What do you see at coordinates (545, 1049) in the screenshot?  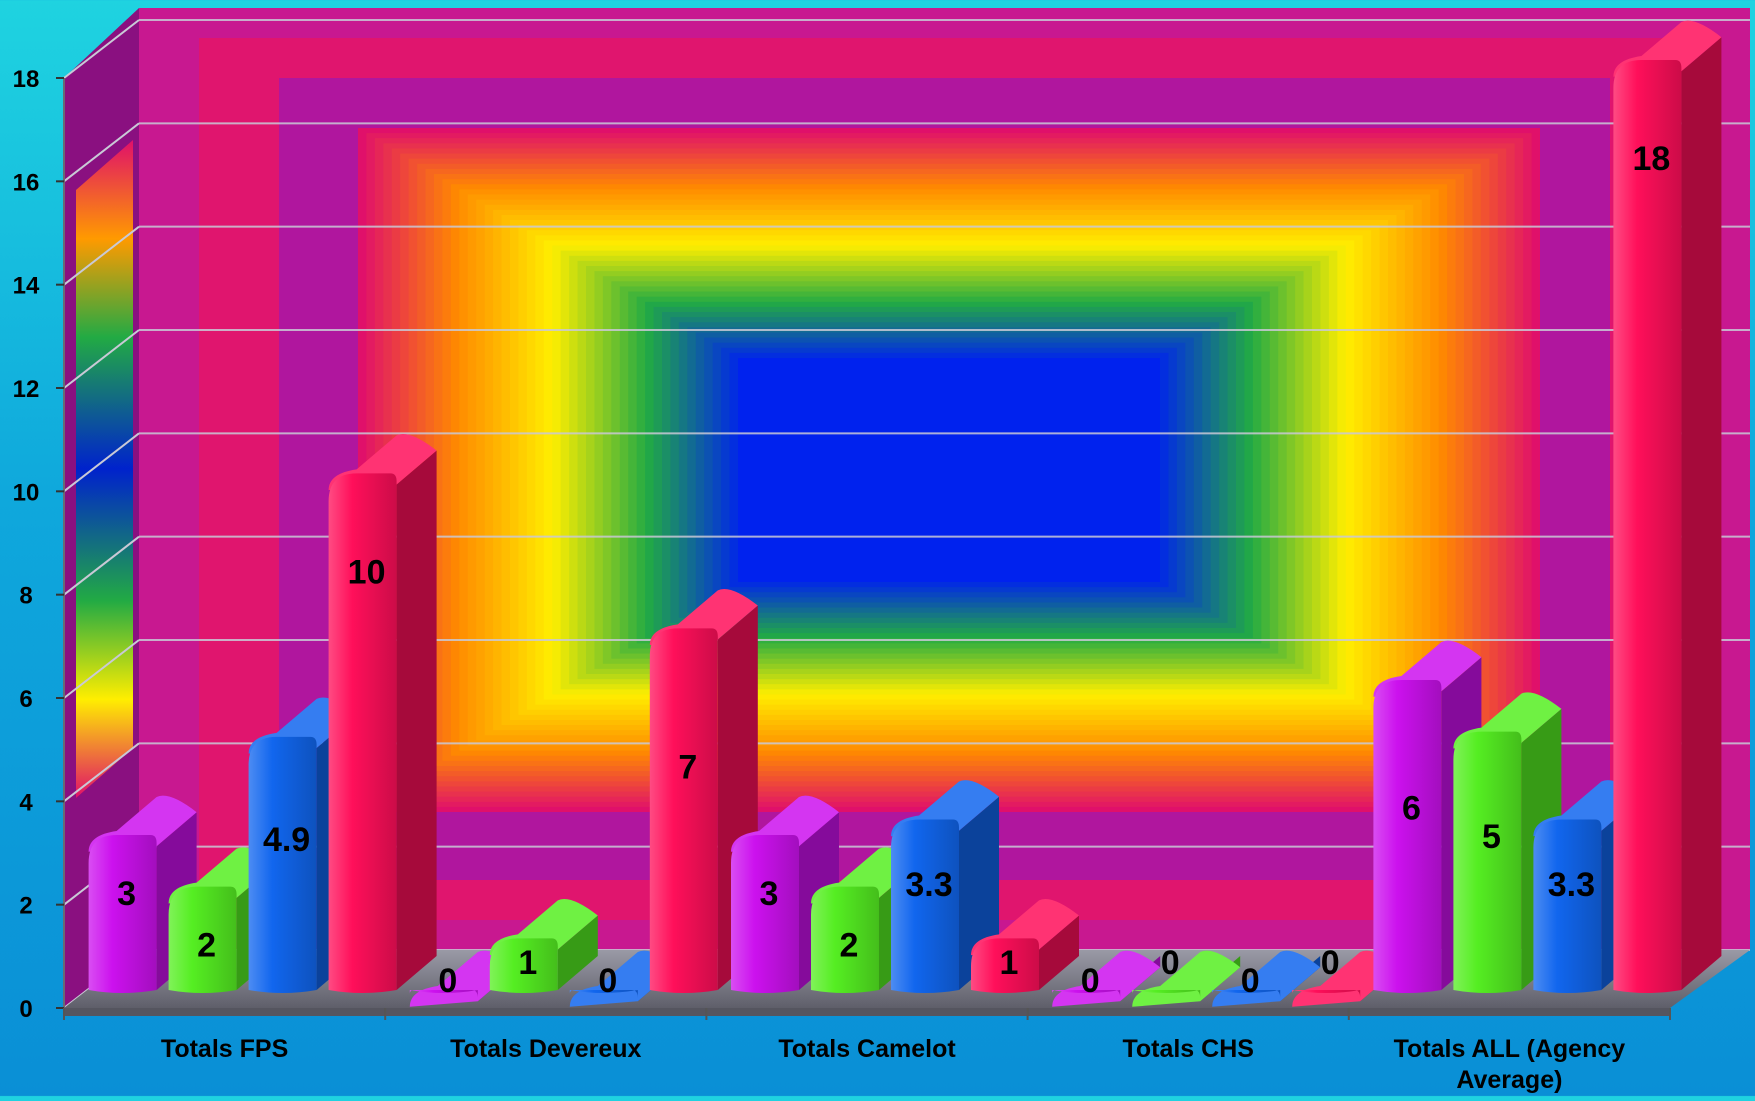 I see `x-tick-label: Totals Devereux` at bounding box center [545, 1049].